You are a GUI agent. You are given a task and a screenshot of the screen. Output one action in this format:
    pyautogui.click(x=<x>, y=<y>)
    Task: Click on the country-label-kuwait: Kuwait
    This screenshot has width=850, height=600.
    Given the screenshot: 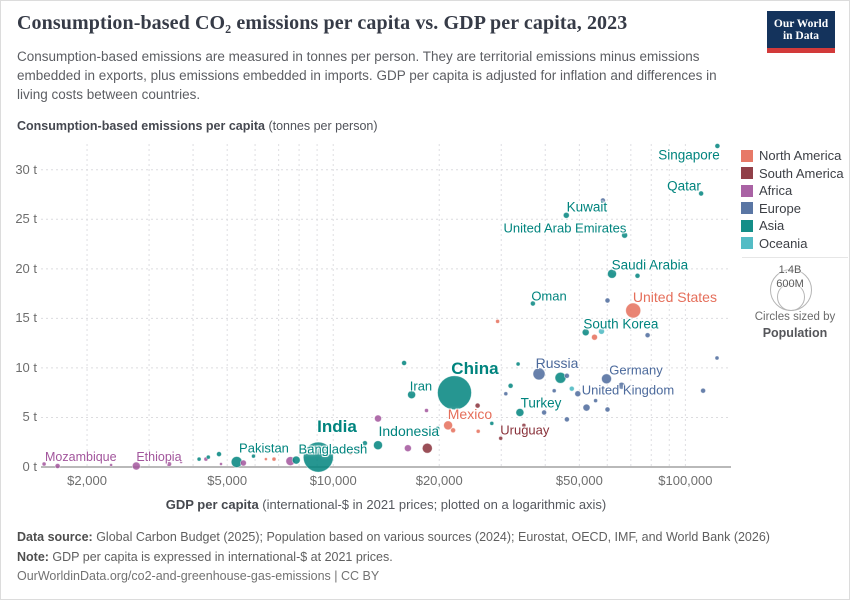 What is the action you would take?
    pyautogui.click(x=587, y=207)
    